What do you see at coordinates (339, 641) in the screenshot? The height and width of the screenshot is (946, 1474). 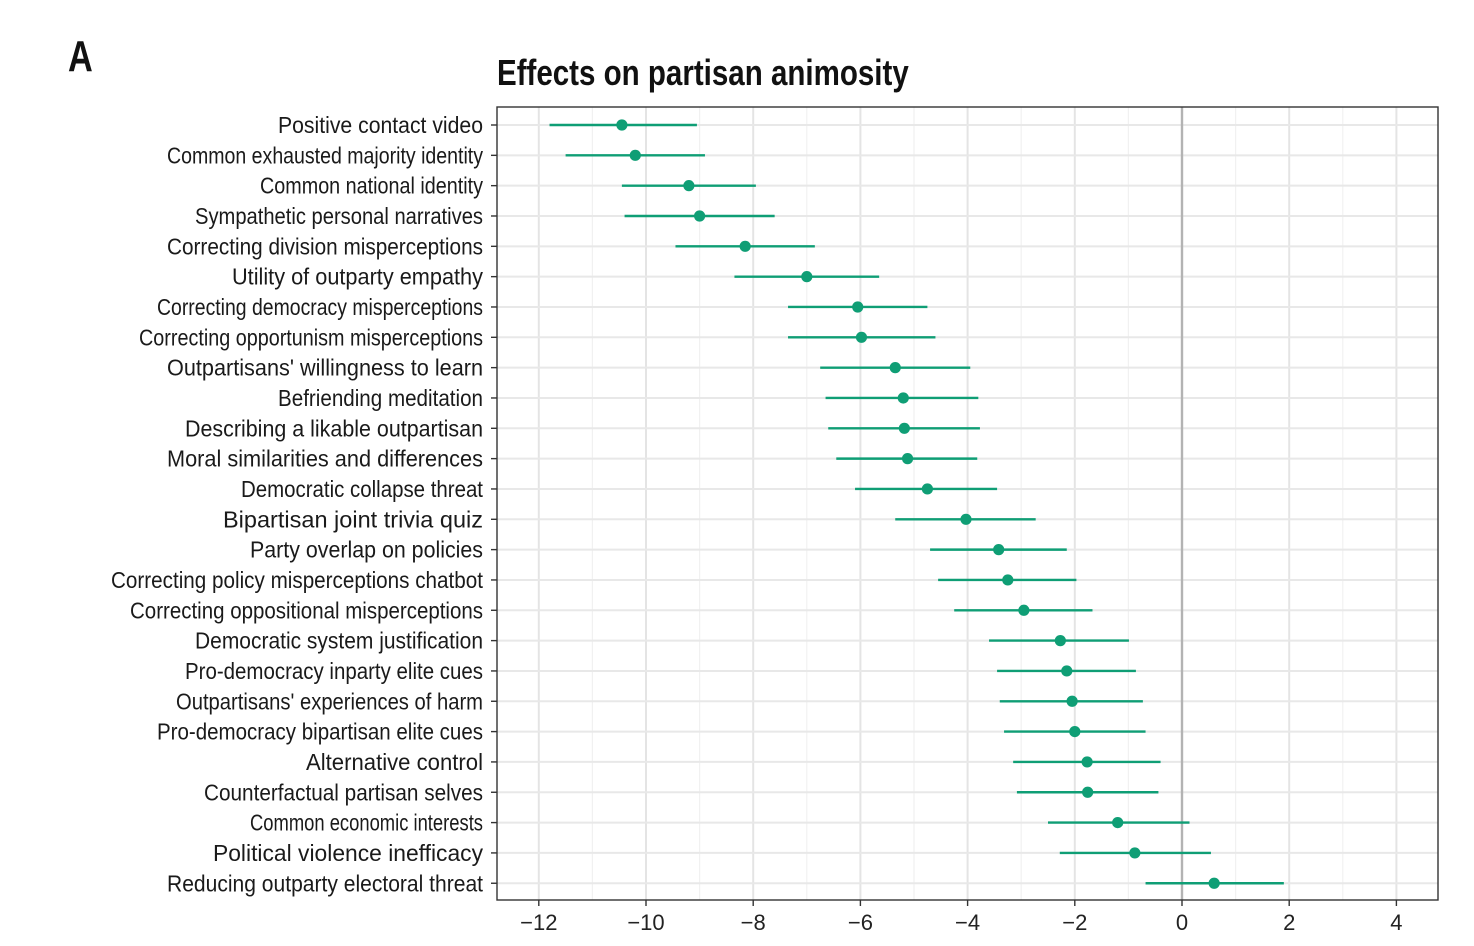 I see `category-label: Democratic system justification` at bounding box center [339, 641].